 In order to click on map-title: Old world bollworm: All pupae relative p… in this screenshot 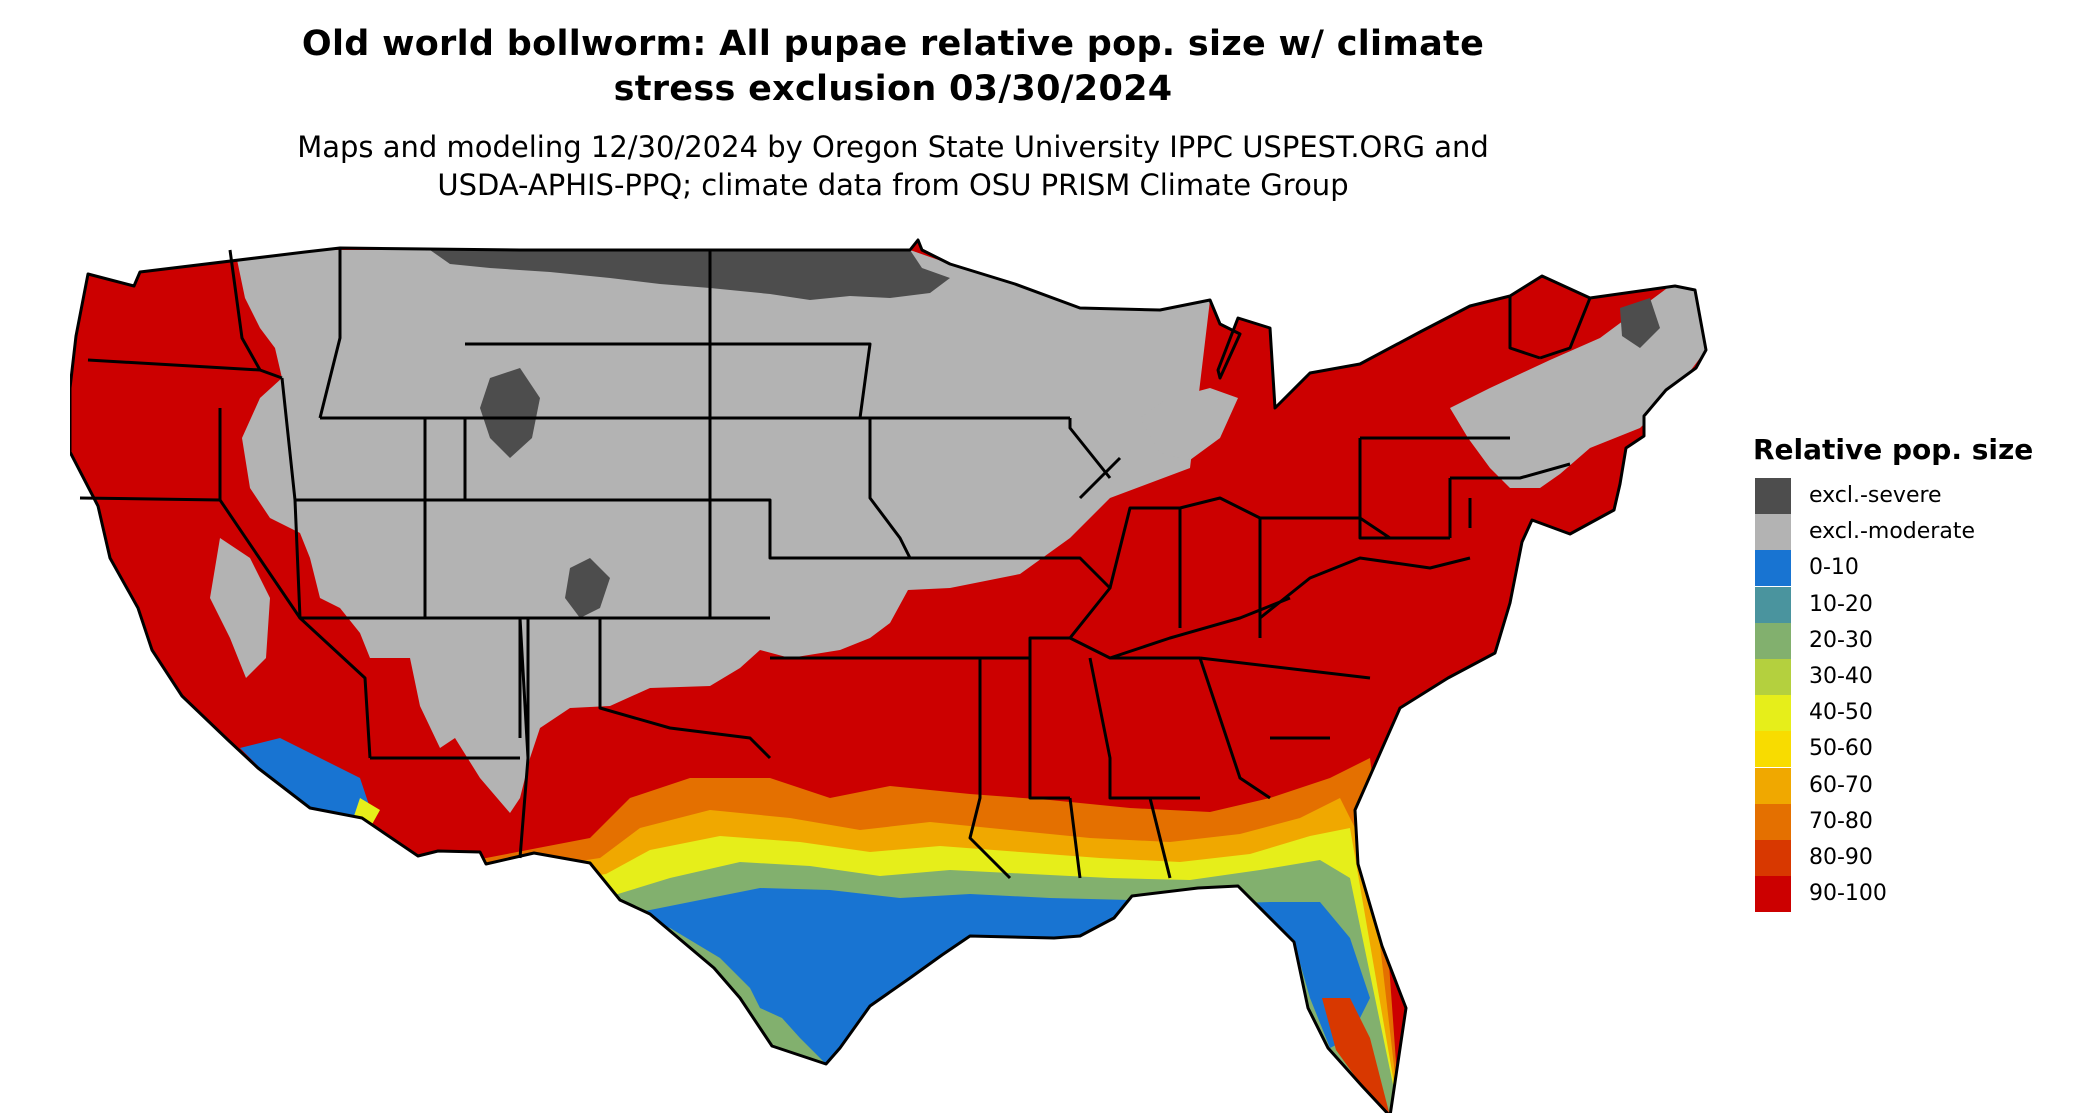, I will do `click(893, 67)`.